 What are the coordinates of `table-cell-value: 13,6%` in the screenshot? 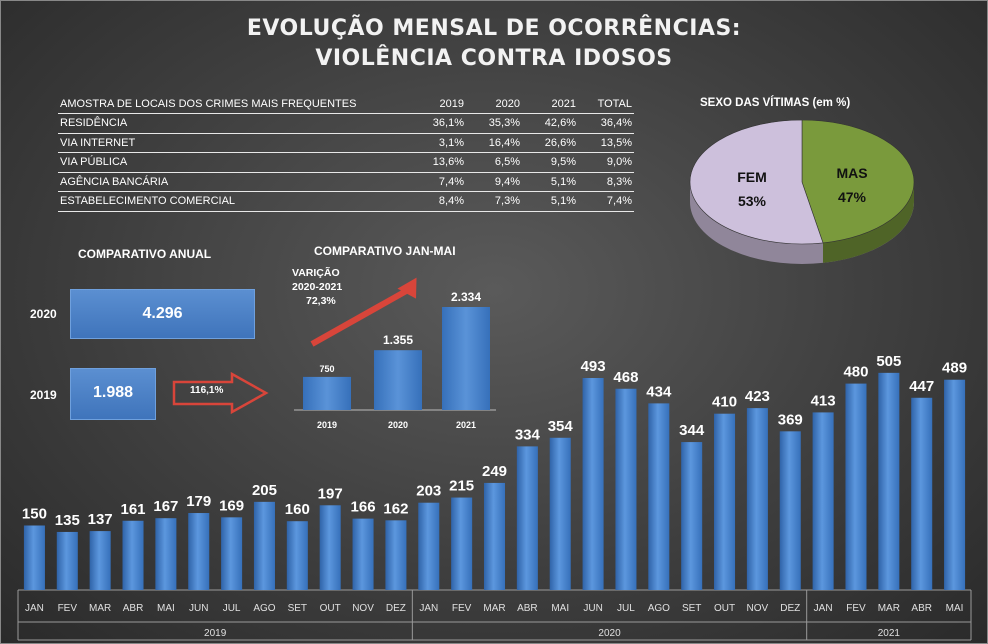 It's located at (438, 162).